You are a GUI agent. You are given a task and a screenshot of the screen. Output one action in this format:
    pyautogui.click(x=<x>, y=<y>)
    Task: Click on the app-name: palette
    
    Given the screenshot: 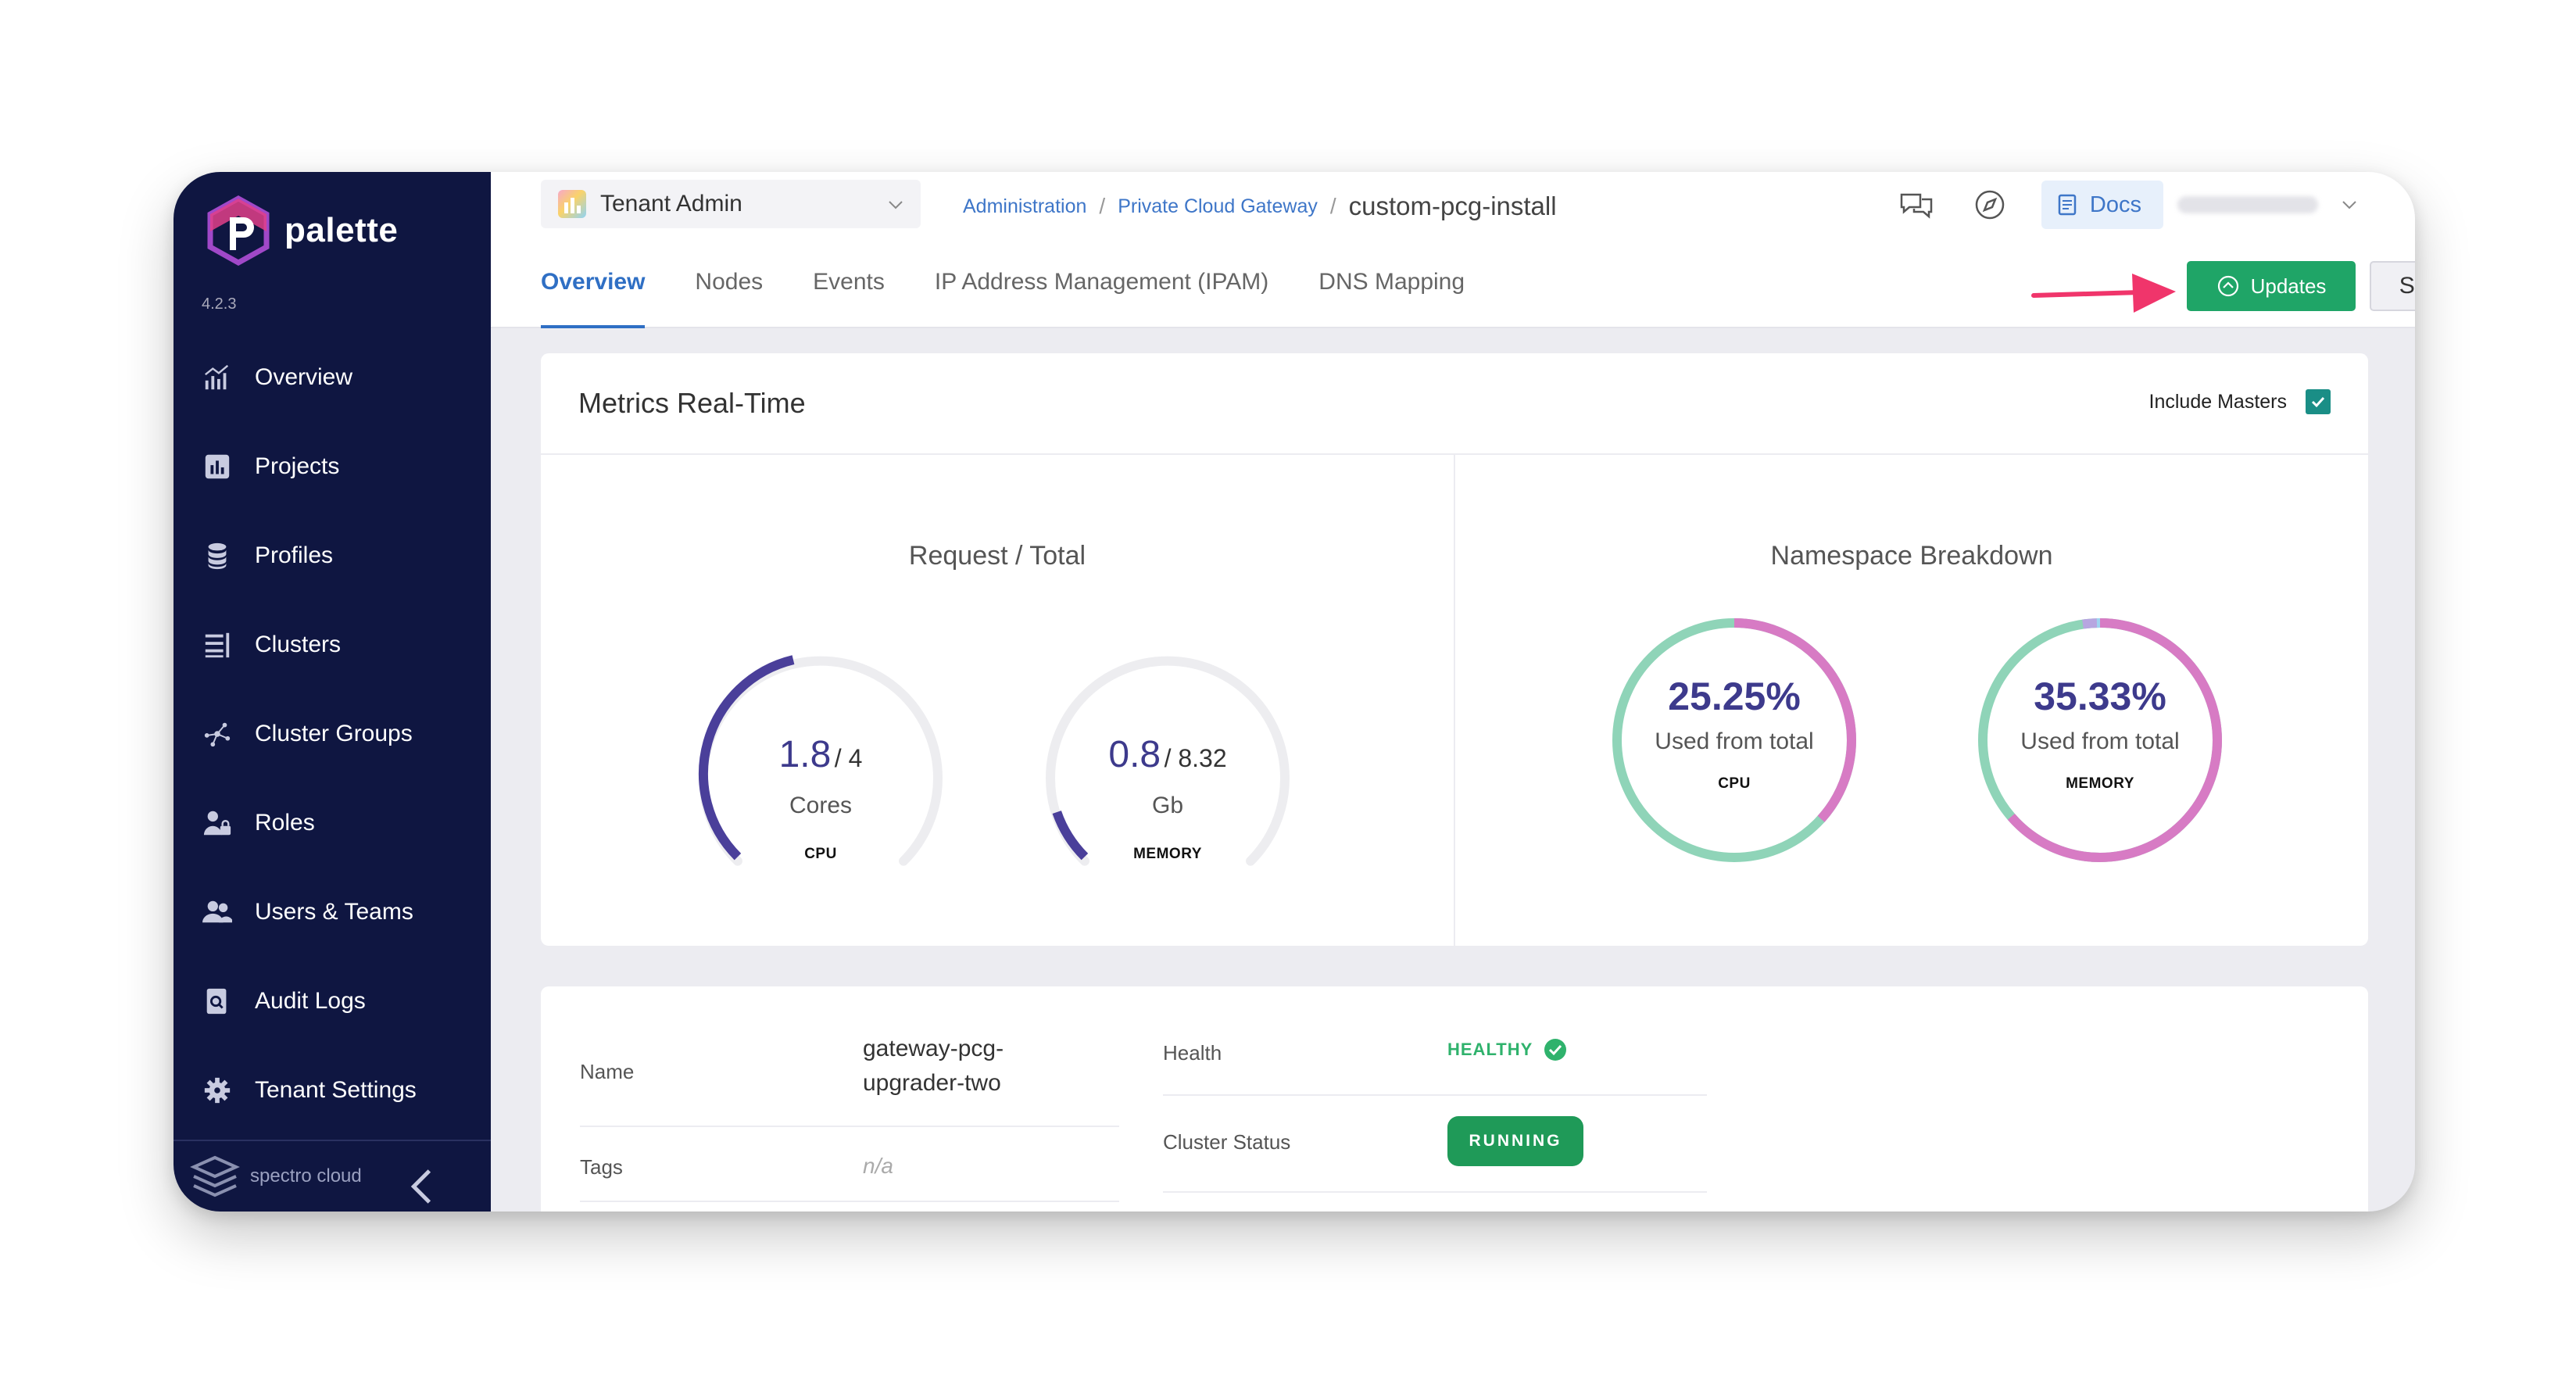 What is the action you would take?
    pyautogui.click(x=341, y=230)
    